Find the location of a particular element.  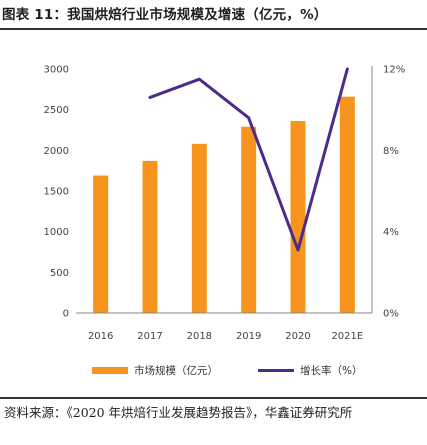

legend-item-market-size: 市场规模（亿元） is located at coordinates (155, 370).